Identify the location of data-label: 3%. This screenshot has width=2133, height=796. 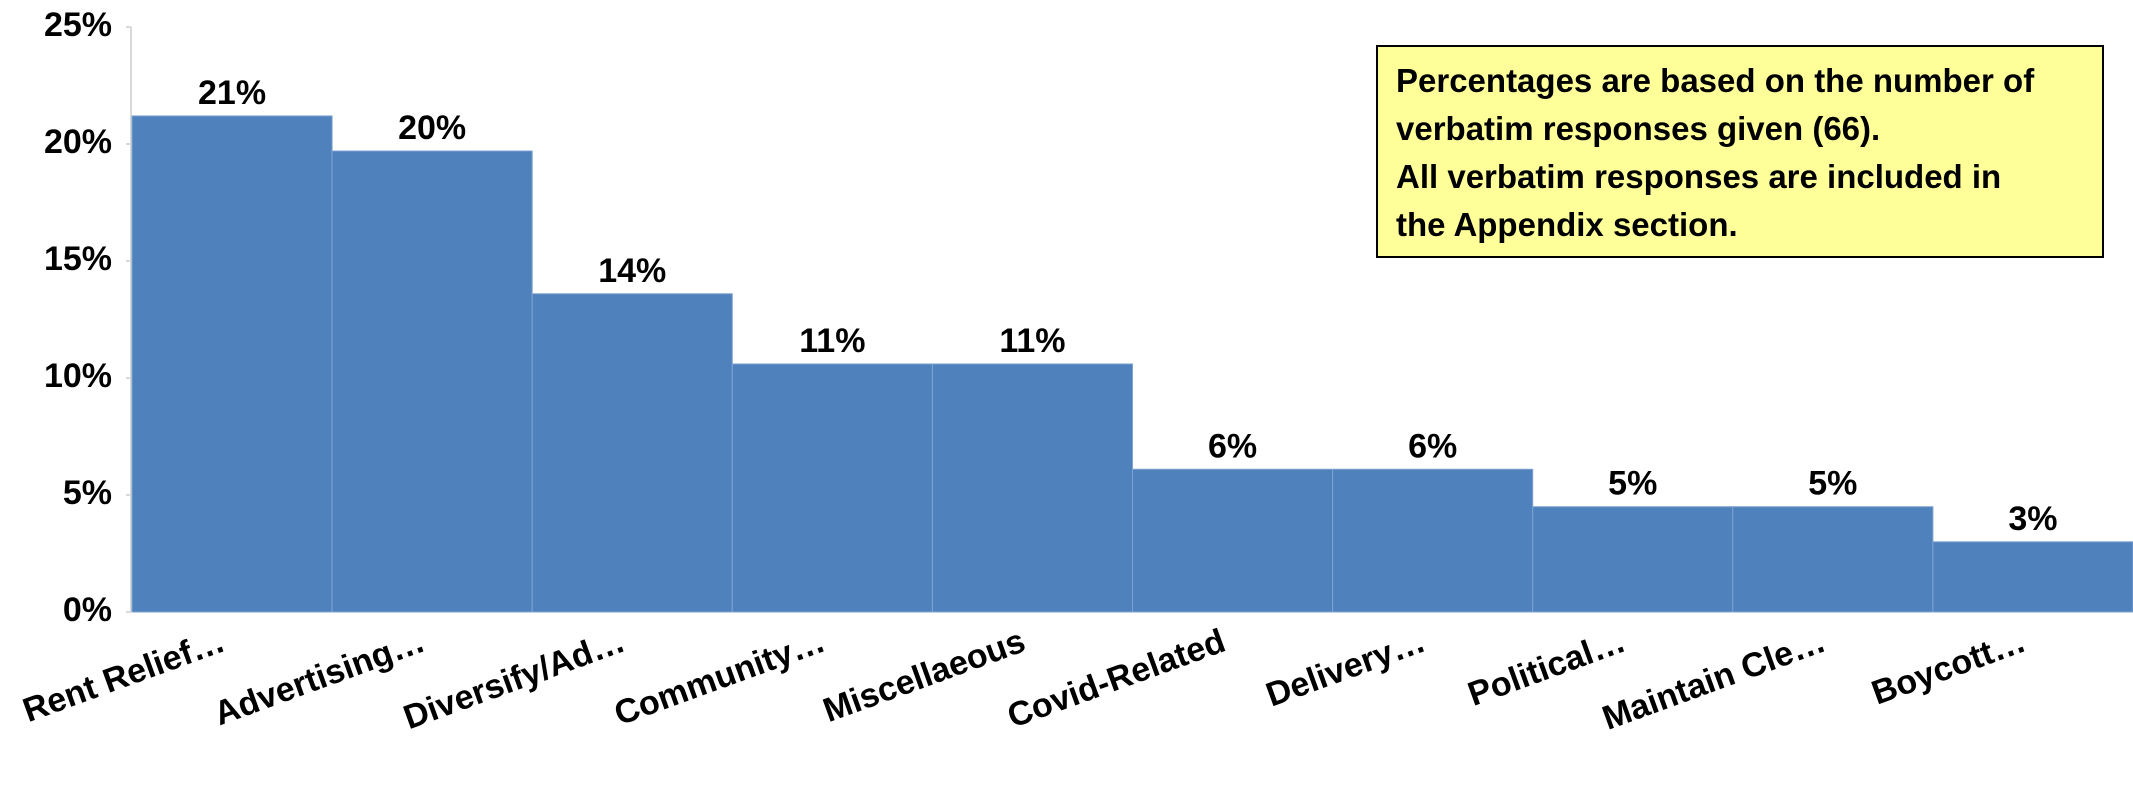
(2032, 519).